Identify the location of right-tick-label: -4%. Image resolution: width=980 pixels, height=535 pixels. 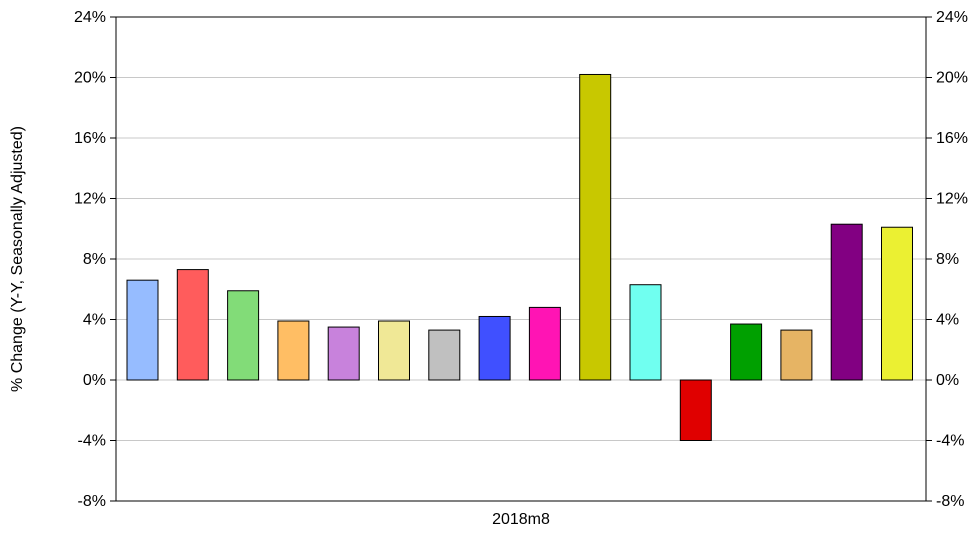
(950, 441).